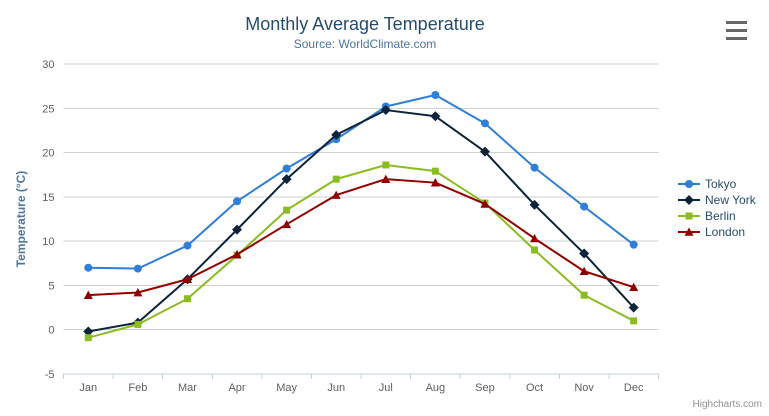  I want to click on x-axis-tick-label: Nov, so click(584, 388).